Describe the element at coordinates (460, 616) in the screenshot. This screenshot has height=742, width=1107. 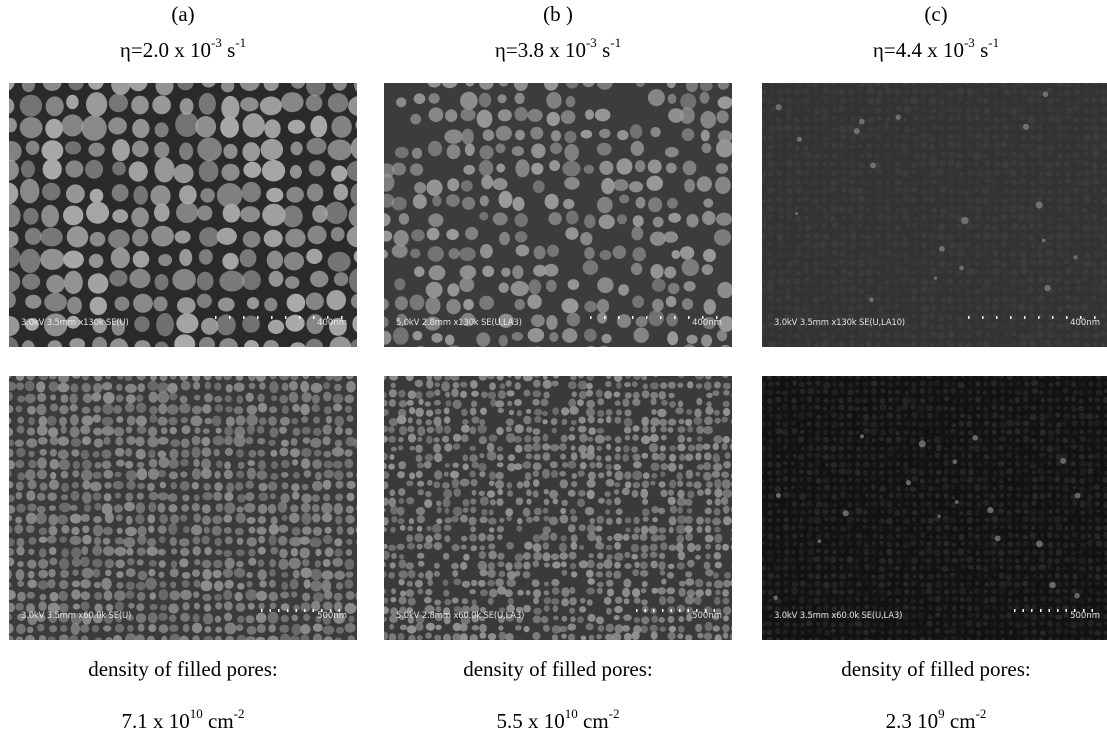
I see `sem-meta-label: 5.0kV 2.8mm x60.0k SE(U,LA3)` at that location.